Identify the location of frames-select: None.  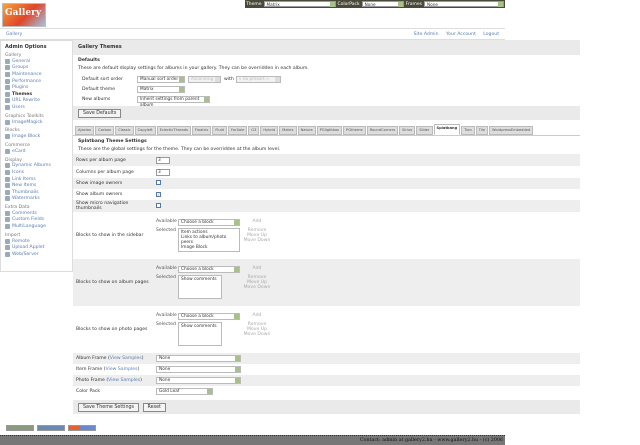
(464, 4).